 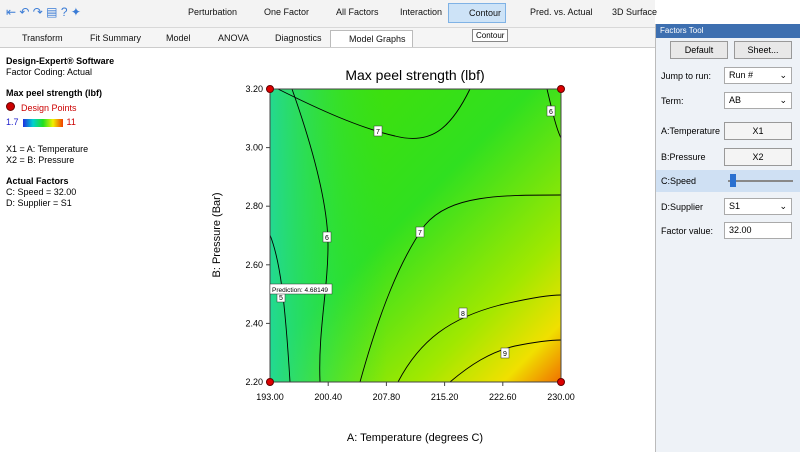 What do you see at coordinates (561, 12) in the screenshot?
I see `toolbar-button: Pred. vs. Actual` at bounding box center [561, 12].